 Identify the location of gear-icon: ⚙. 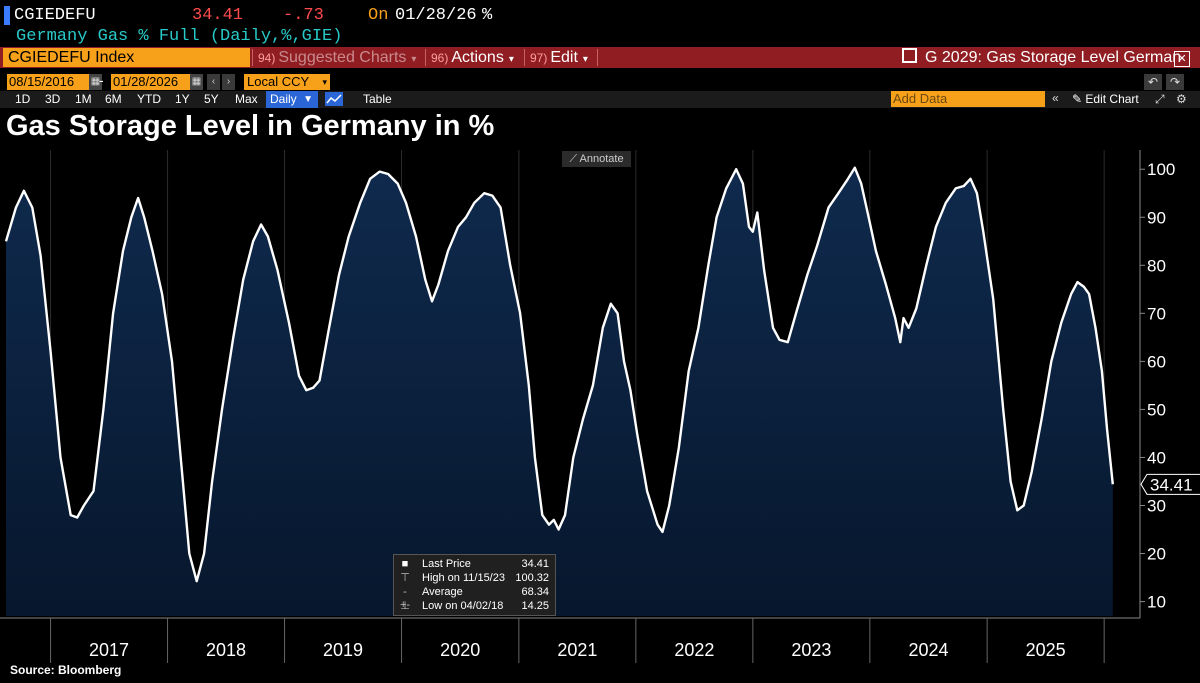
(1181, 99).